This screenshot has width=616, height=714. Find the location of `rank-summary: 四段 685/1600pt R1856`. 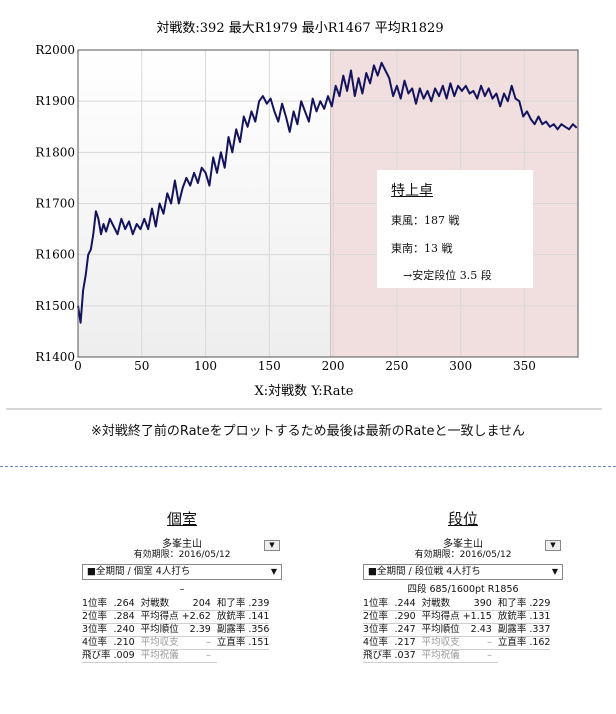

rank-summary: 四段 685/1600pt R1856 is located at coordinates (463, 589).